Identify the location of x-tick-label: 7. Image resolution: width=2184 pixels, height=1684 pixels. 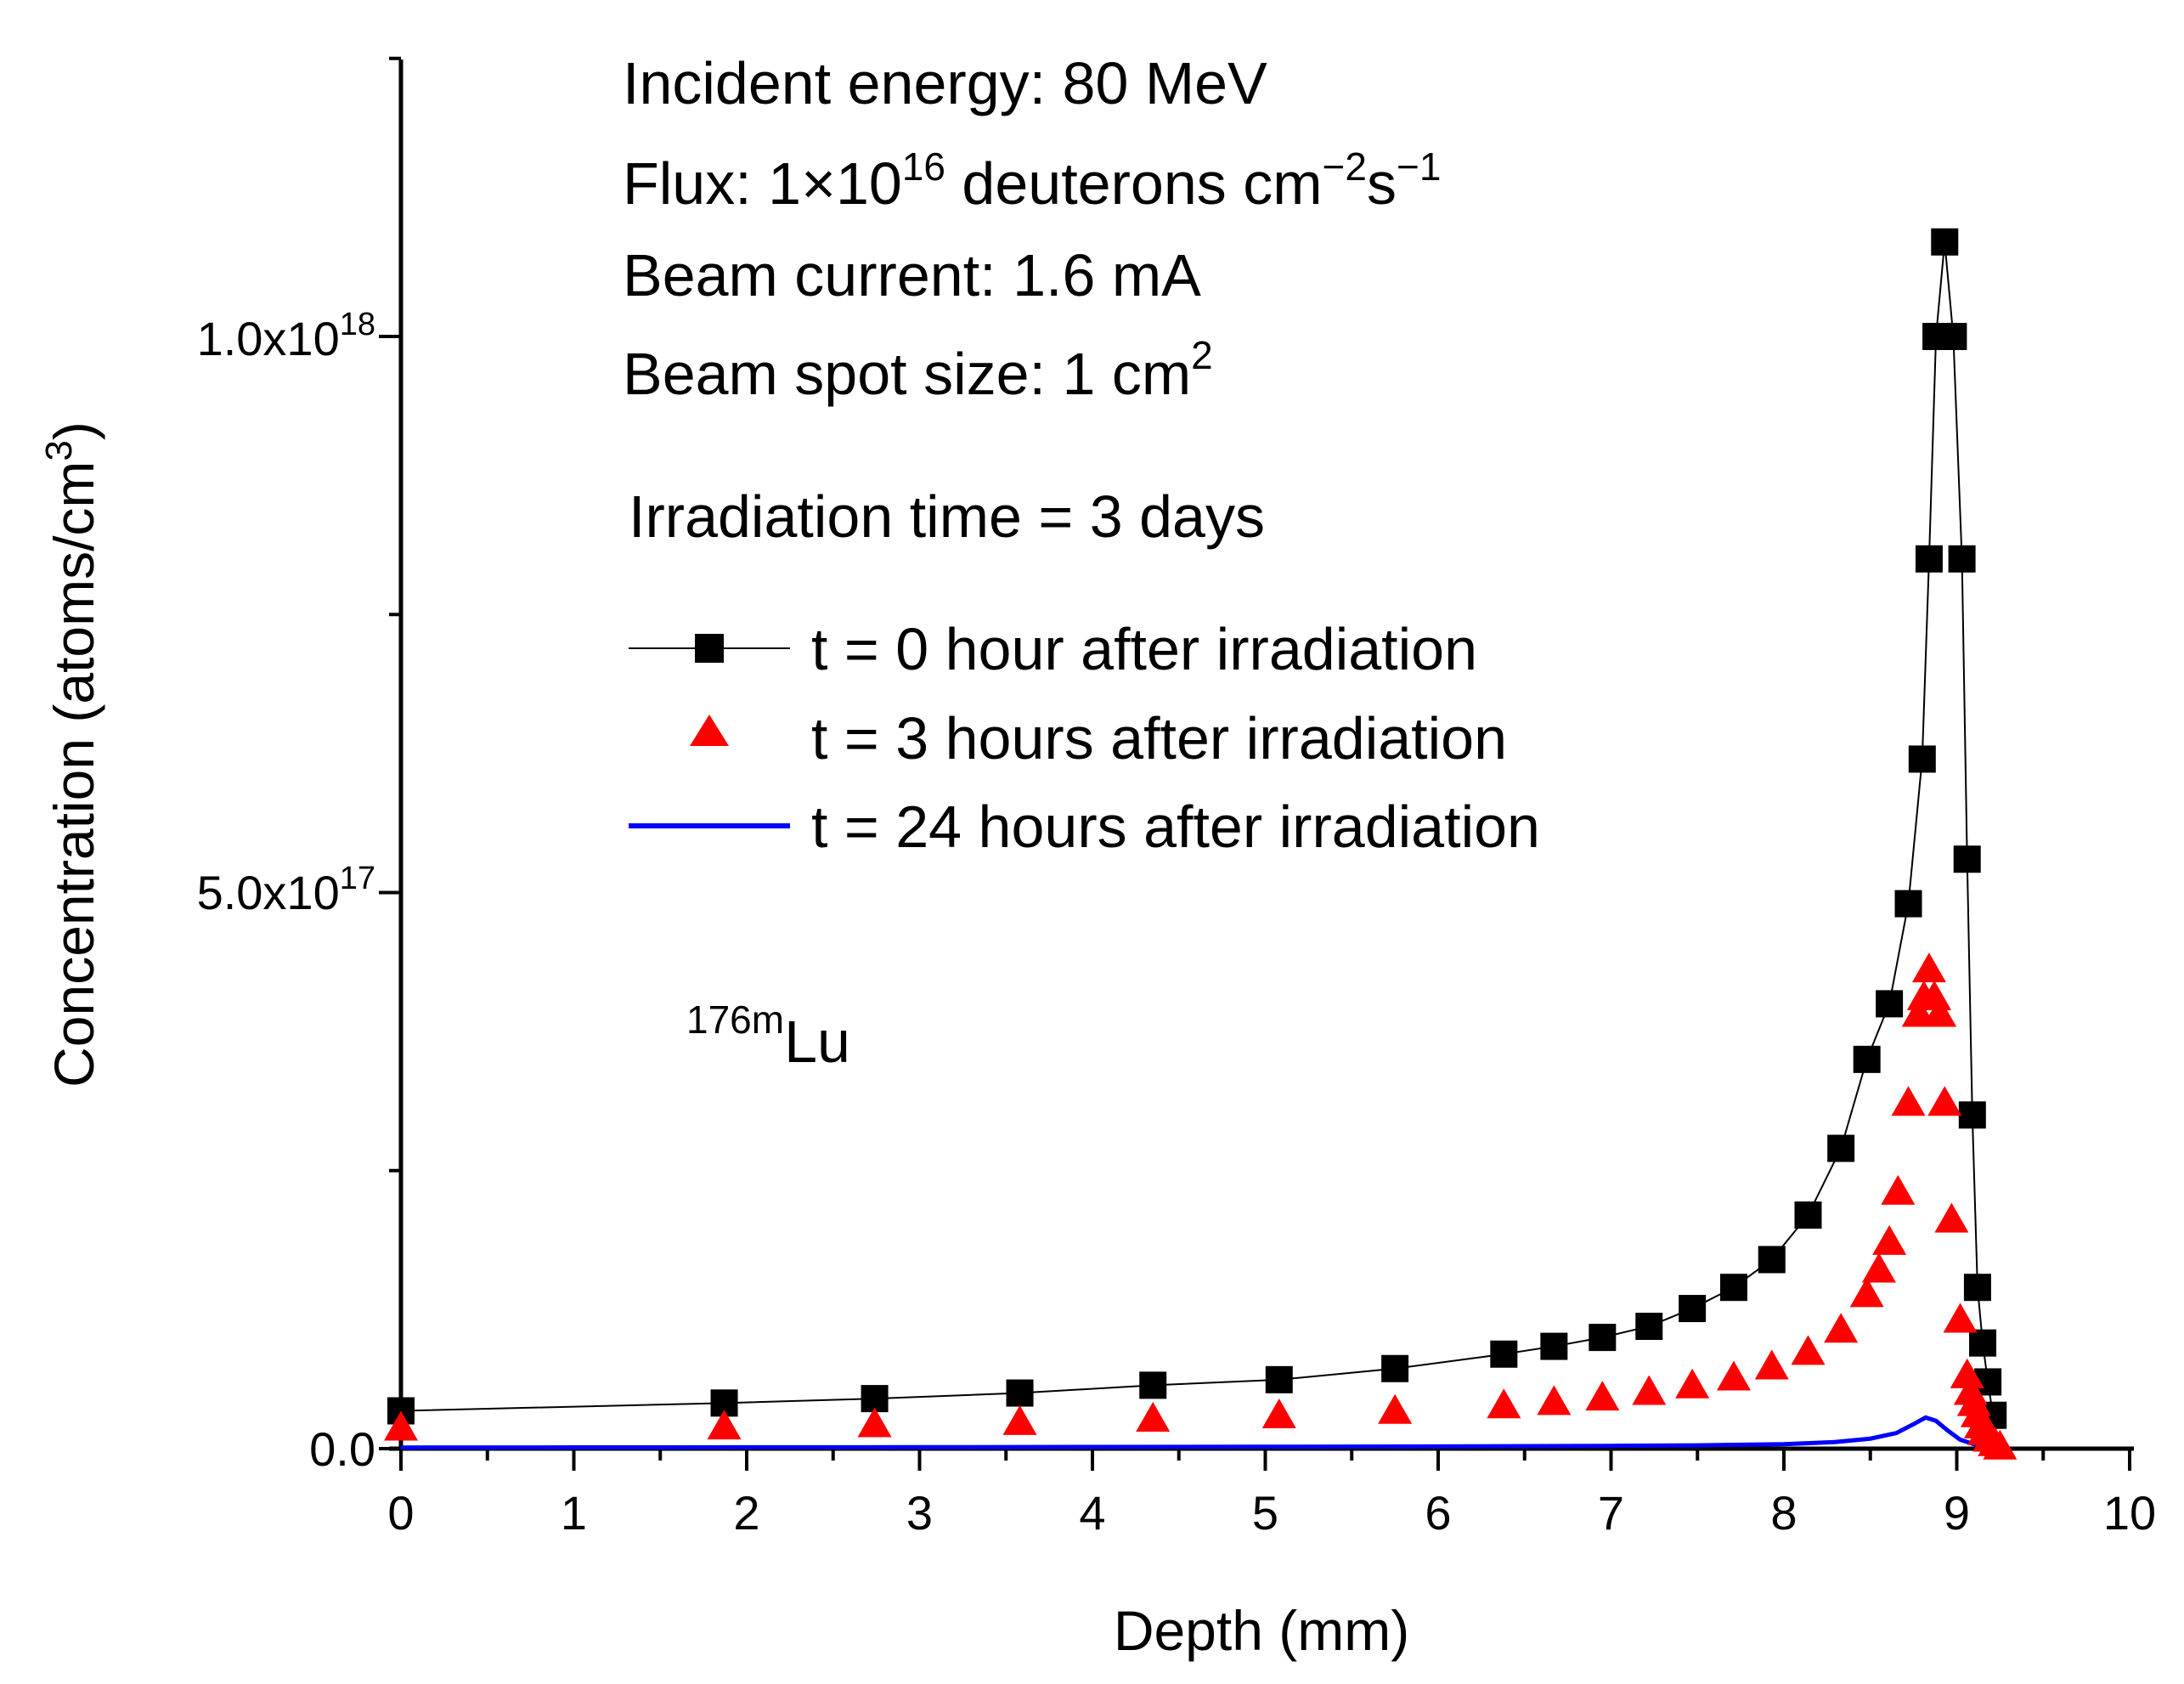
(1611, 1513).